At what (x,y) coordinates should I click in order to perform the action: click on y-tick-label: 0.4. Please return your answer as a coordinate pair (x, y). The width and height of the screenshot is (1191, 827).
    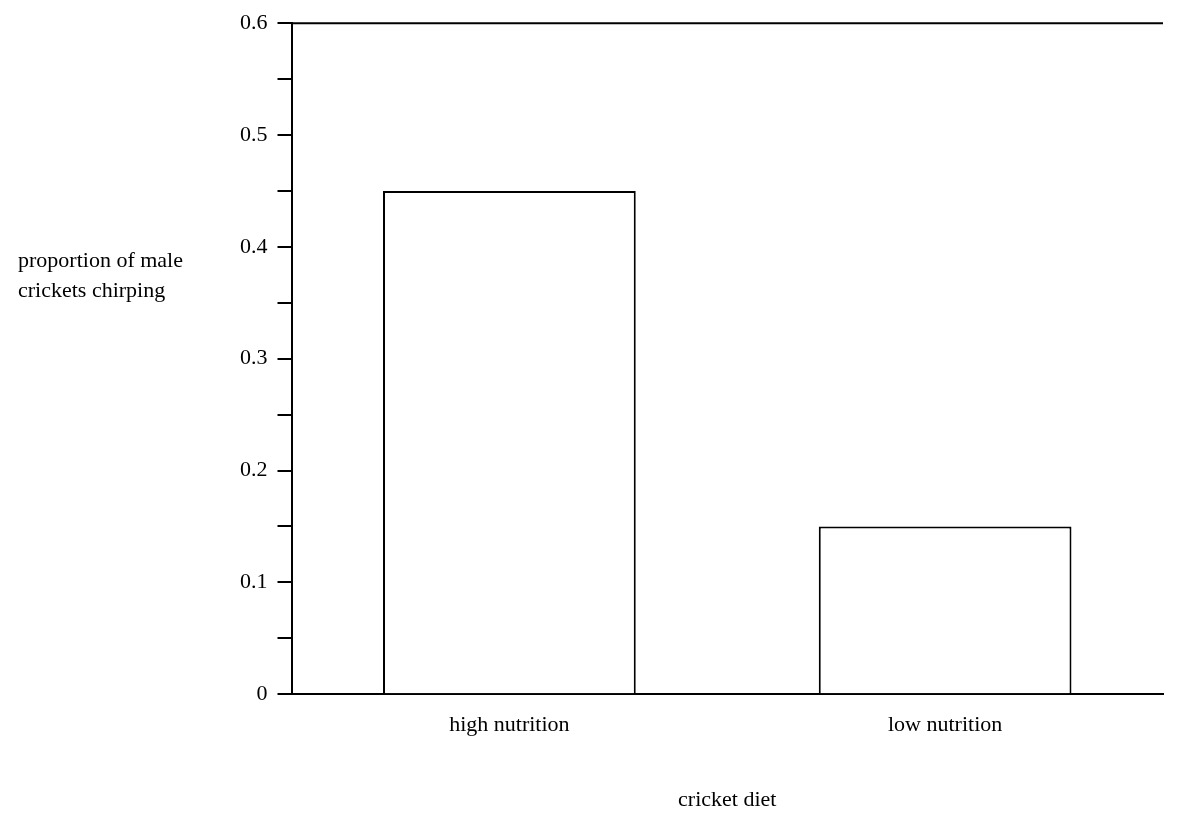
    Looking at the image, I should click on (254, 245).